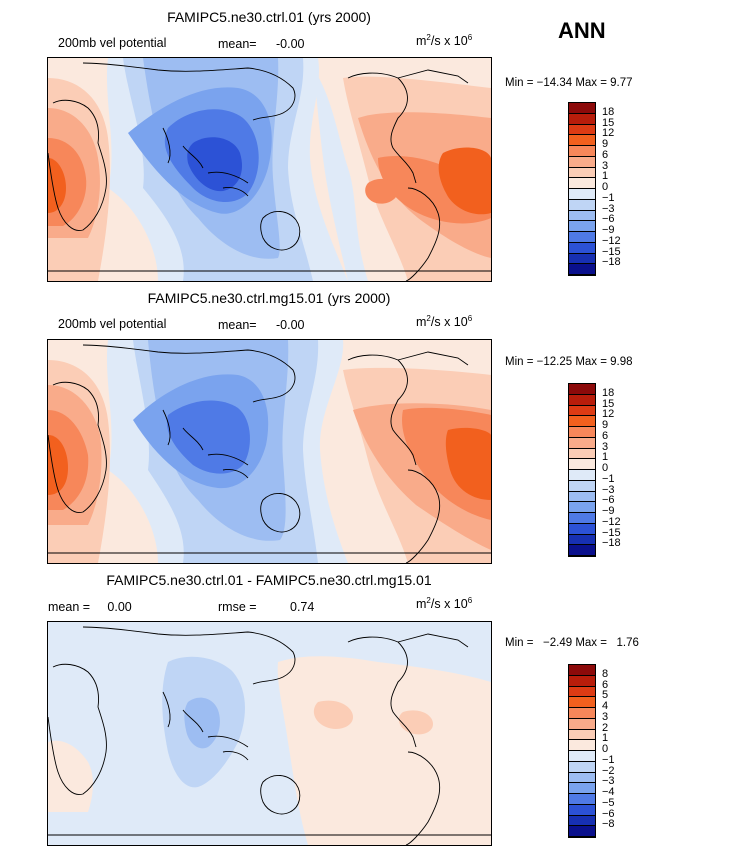  I want to click on panel-1-mean-value: -0.00, so click(290, 44).